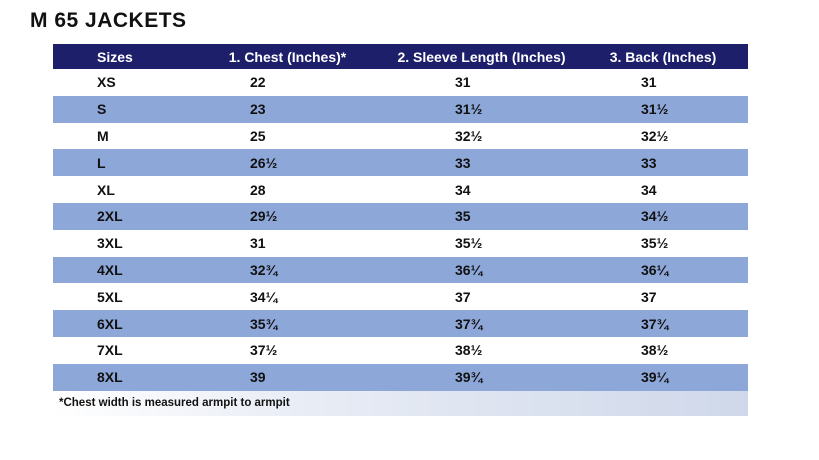 Image resolution: width=819 pixels, height=460 pixels. Describe the element at coordinates (400, 323) in the screenshot. I see `table-row: 6XL 35¾ 37¾ 37¾` at that location.